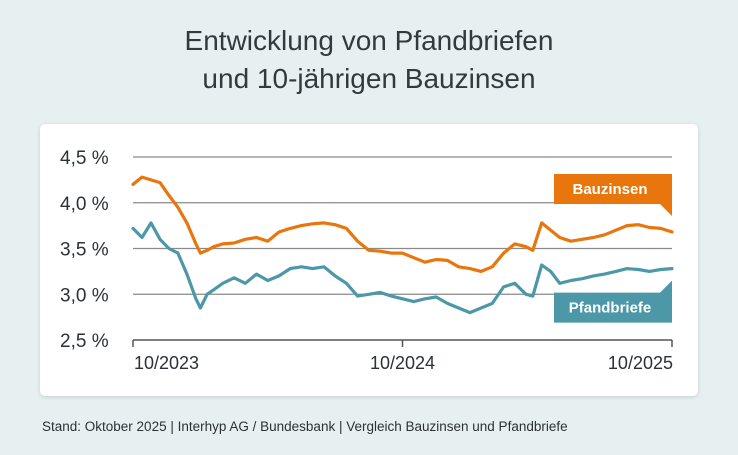 The height and width of the screenshot is (455, 738). Describe the element at coordinates (166, 363) in the screenshot. I see `x-tick-label: 10/2023` at that location.